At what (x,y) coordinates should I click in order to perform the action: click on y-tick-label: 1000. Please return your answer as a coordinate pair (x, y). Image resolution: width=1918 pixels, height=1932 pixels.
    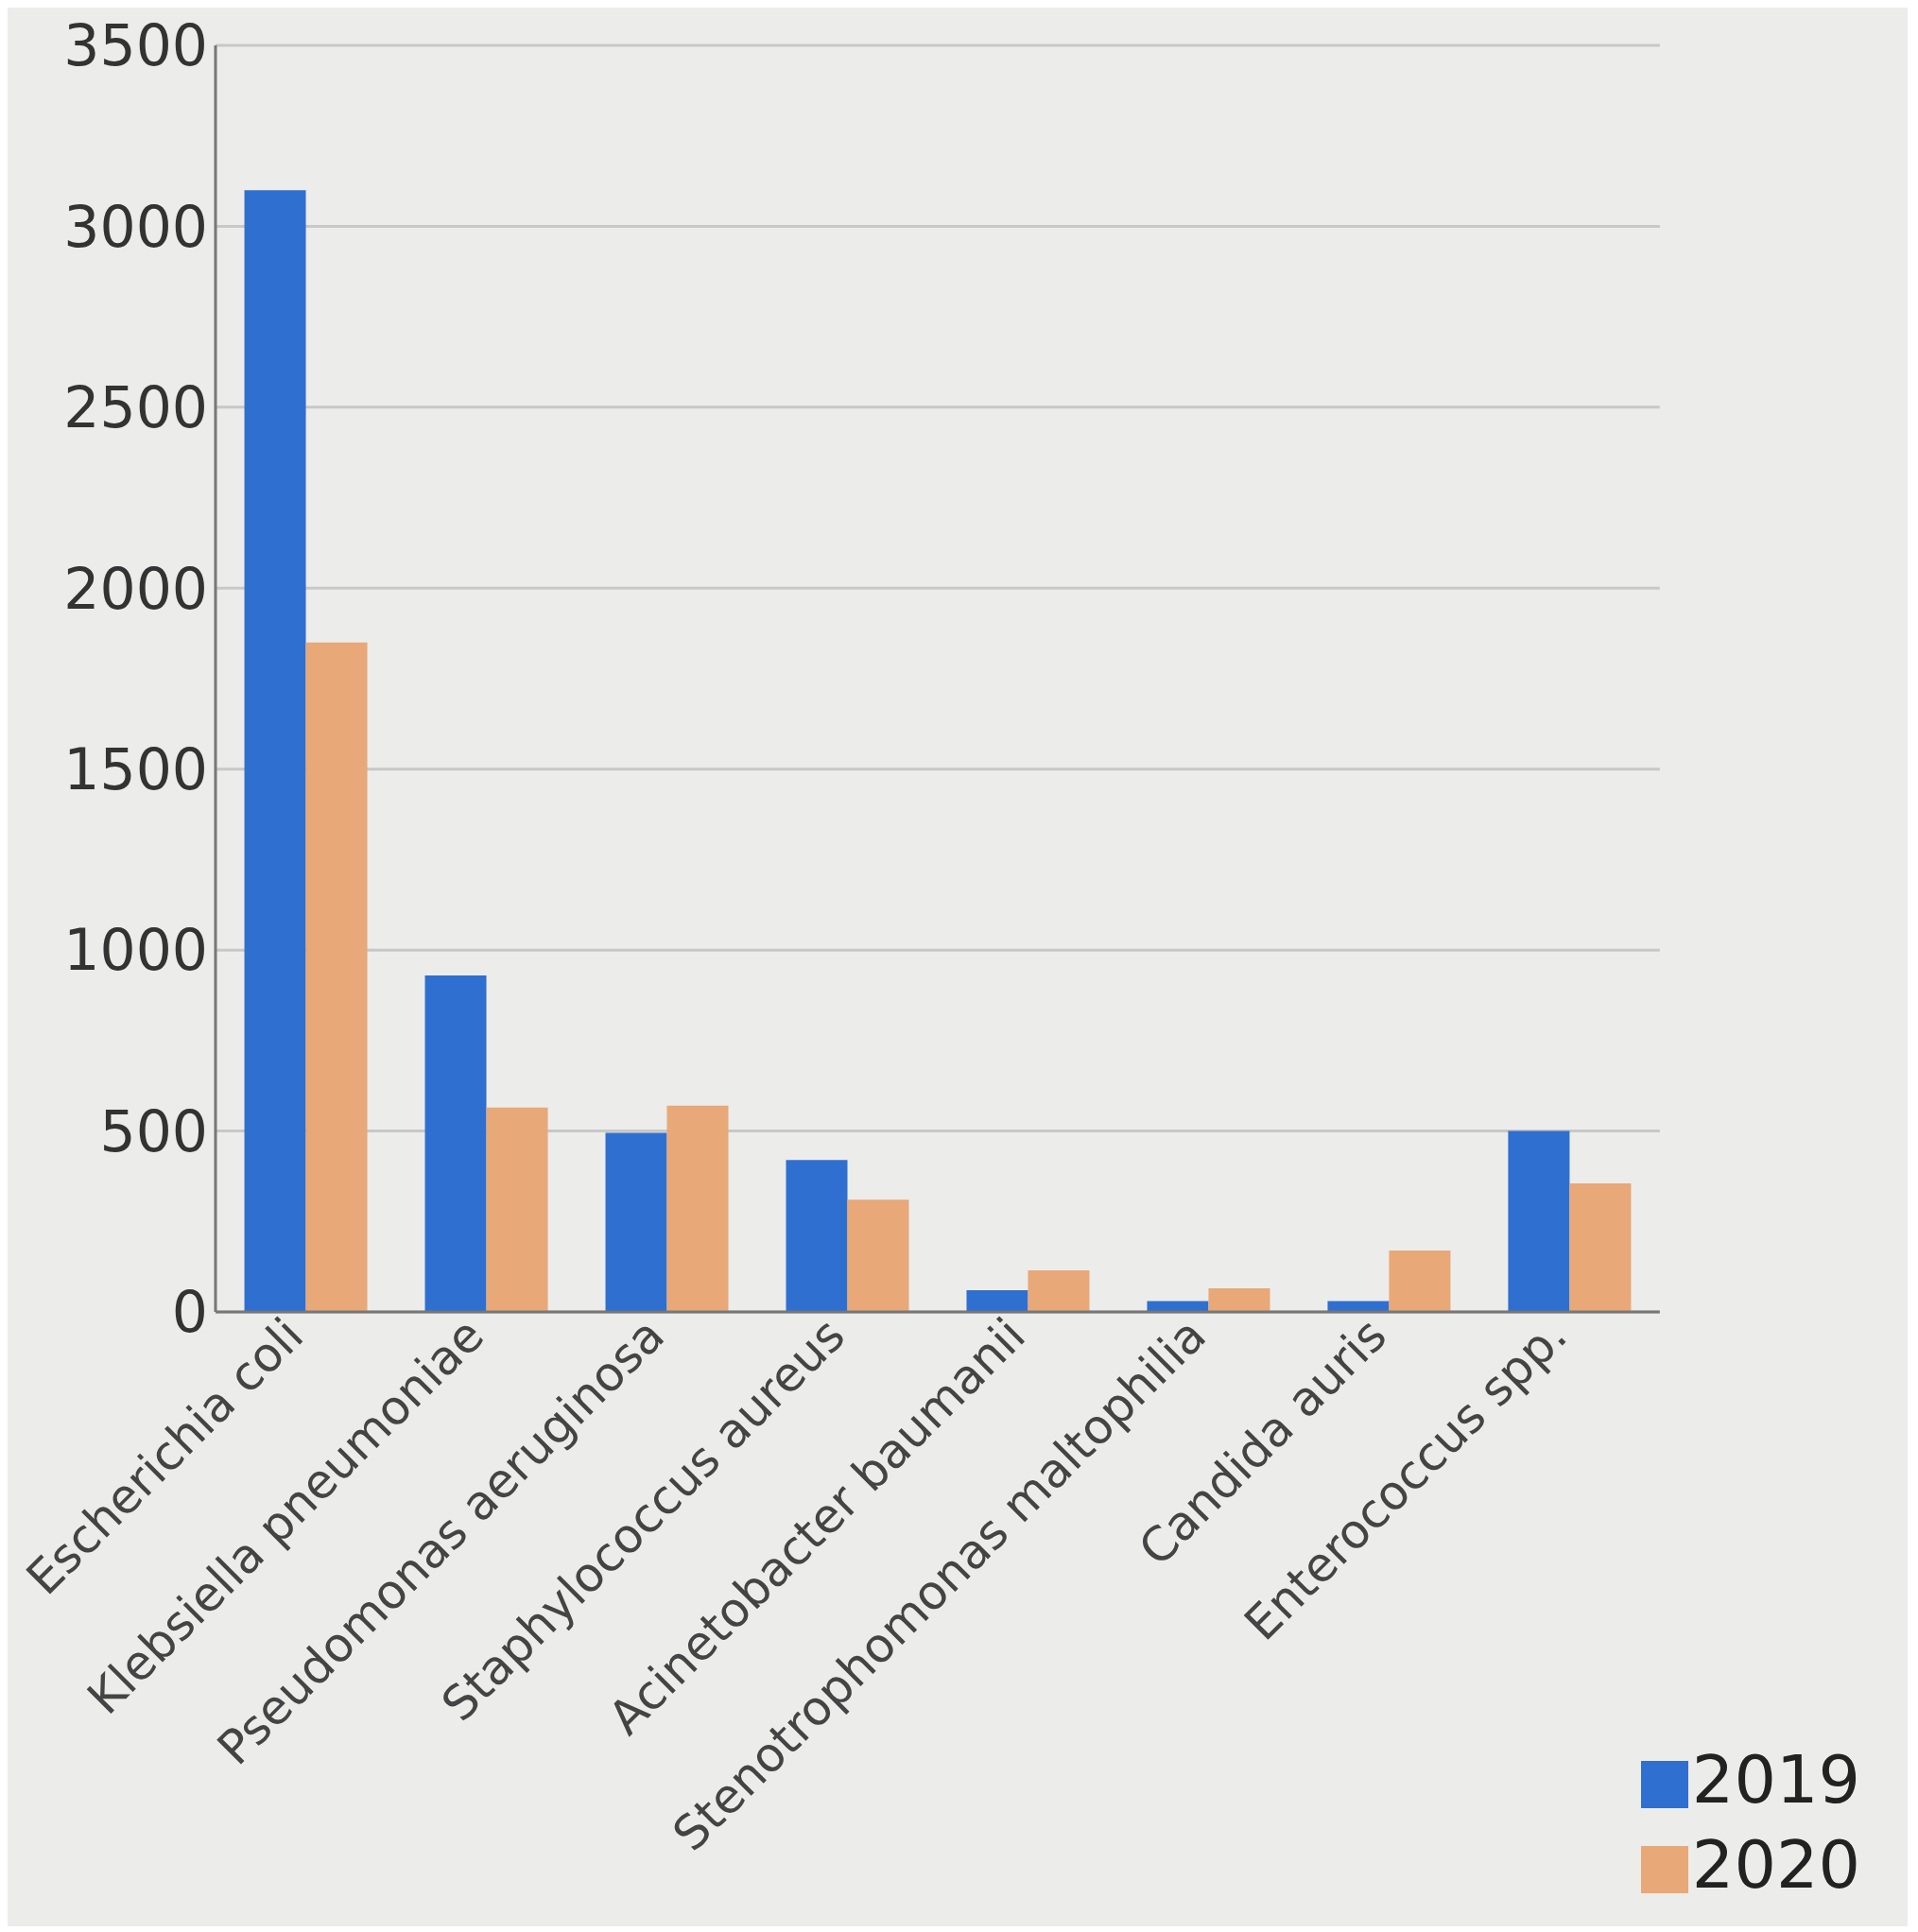
    Looking at the image, I should click on (135, 950).